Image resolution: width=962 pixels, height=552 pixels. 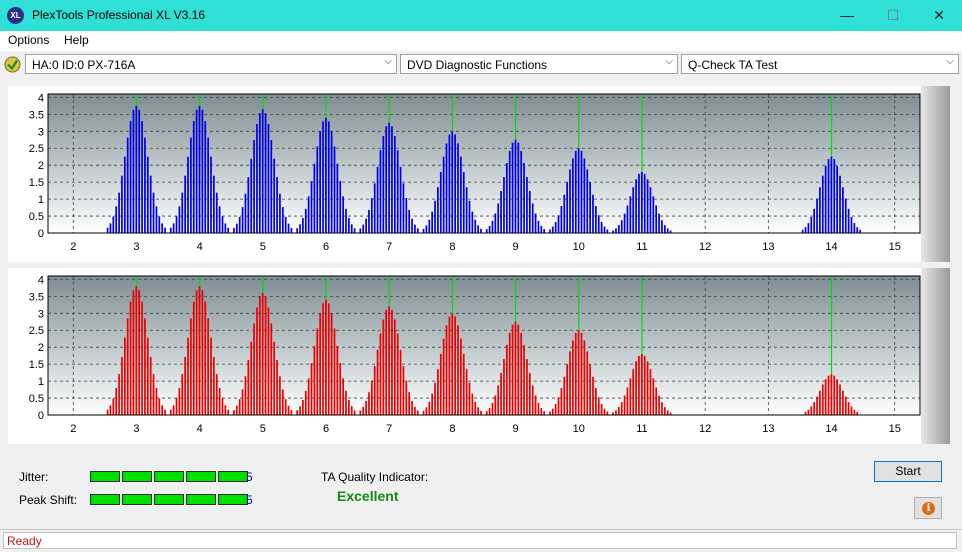 I want to click on function-select: DVD Diagnostic Functions ⌵, so click(x=539, y=64).